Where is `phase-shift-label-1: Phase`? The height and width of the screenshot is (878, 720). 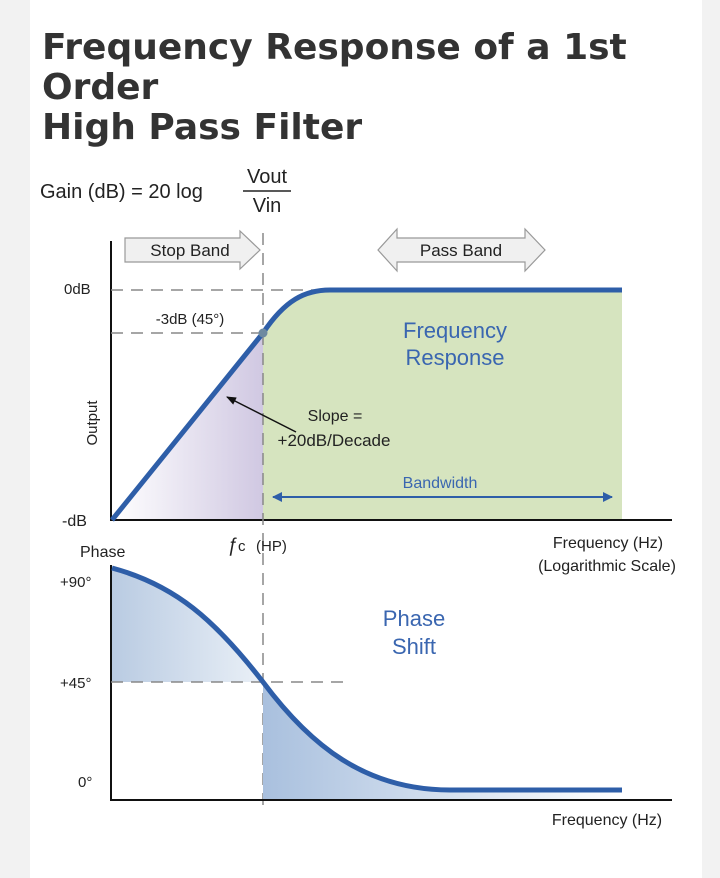
phase-shift-label-1: Phase is located at coordinates (414, 618).